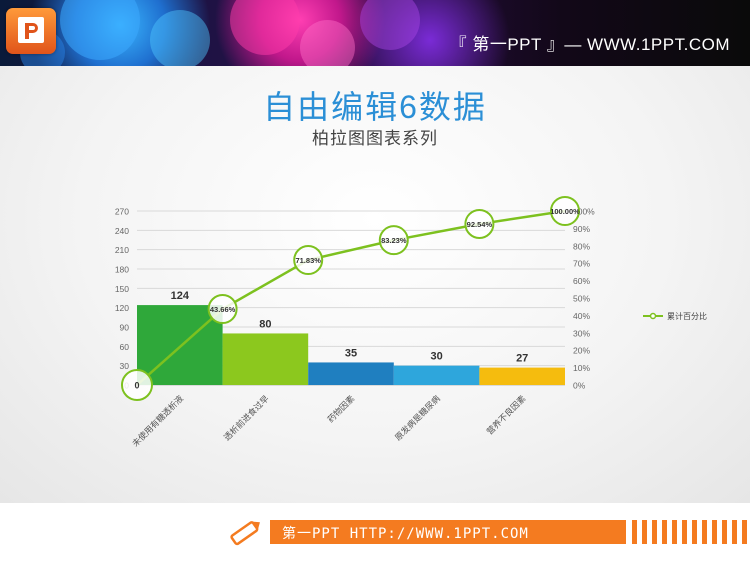 The image size is (750, 562). I want to click on line-point-label: 0, so click(136, 386).